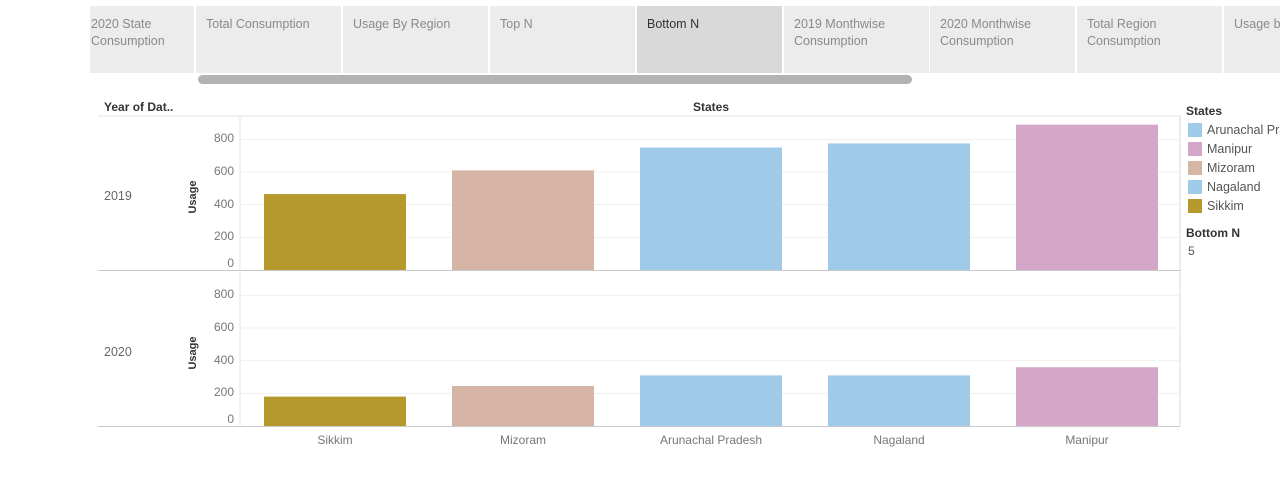 The height and width of the screenshot is (499, 1280). I want to click on legend-label: Sikkim, so click(1225, 205).